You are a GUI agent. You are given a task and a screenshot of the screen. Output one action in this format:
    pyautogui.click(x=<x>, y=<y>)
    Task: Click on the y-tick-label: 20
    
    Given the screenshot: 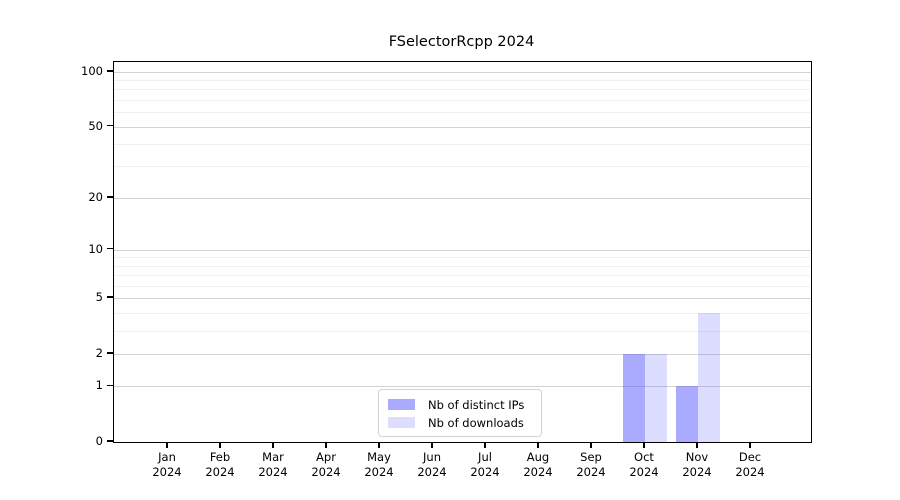 What is the action you would take?
    pyautogui.click(x=95, y=196)
    